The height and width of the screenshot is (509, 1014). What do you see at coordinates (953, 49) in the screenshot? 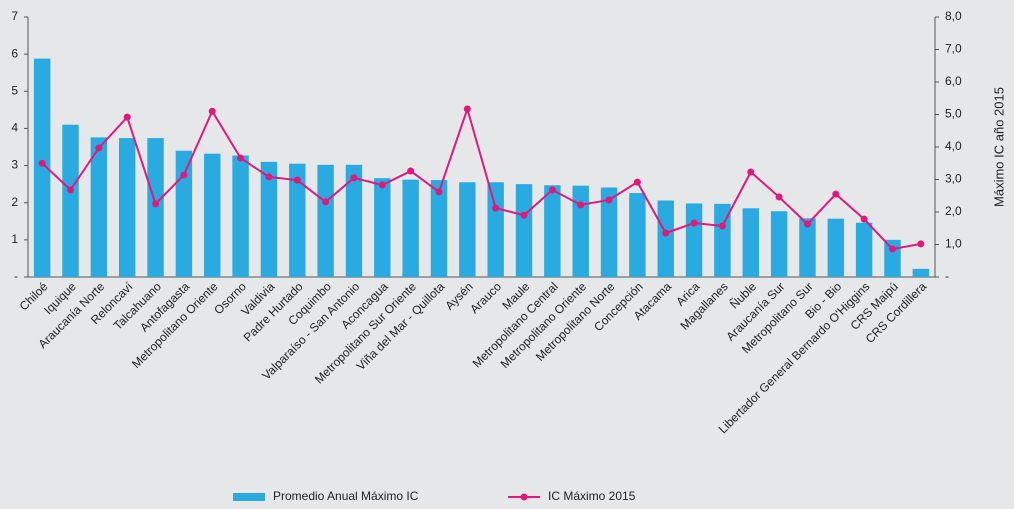
I see `y2-tick-label: 7,0` at bounding box center [953, 49].